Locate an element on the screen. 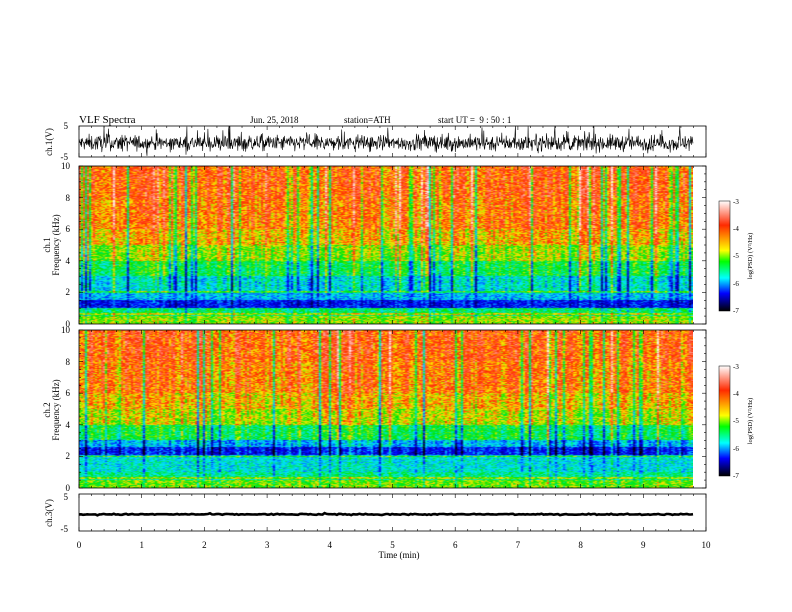 The image size is (792, 612). ch1-freq-tick-4: 4 is located at coordinates (68, 261).